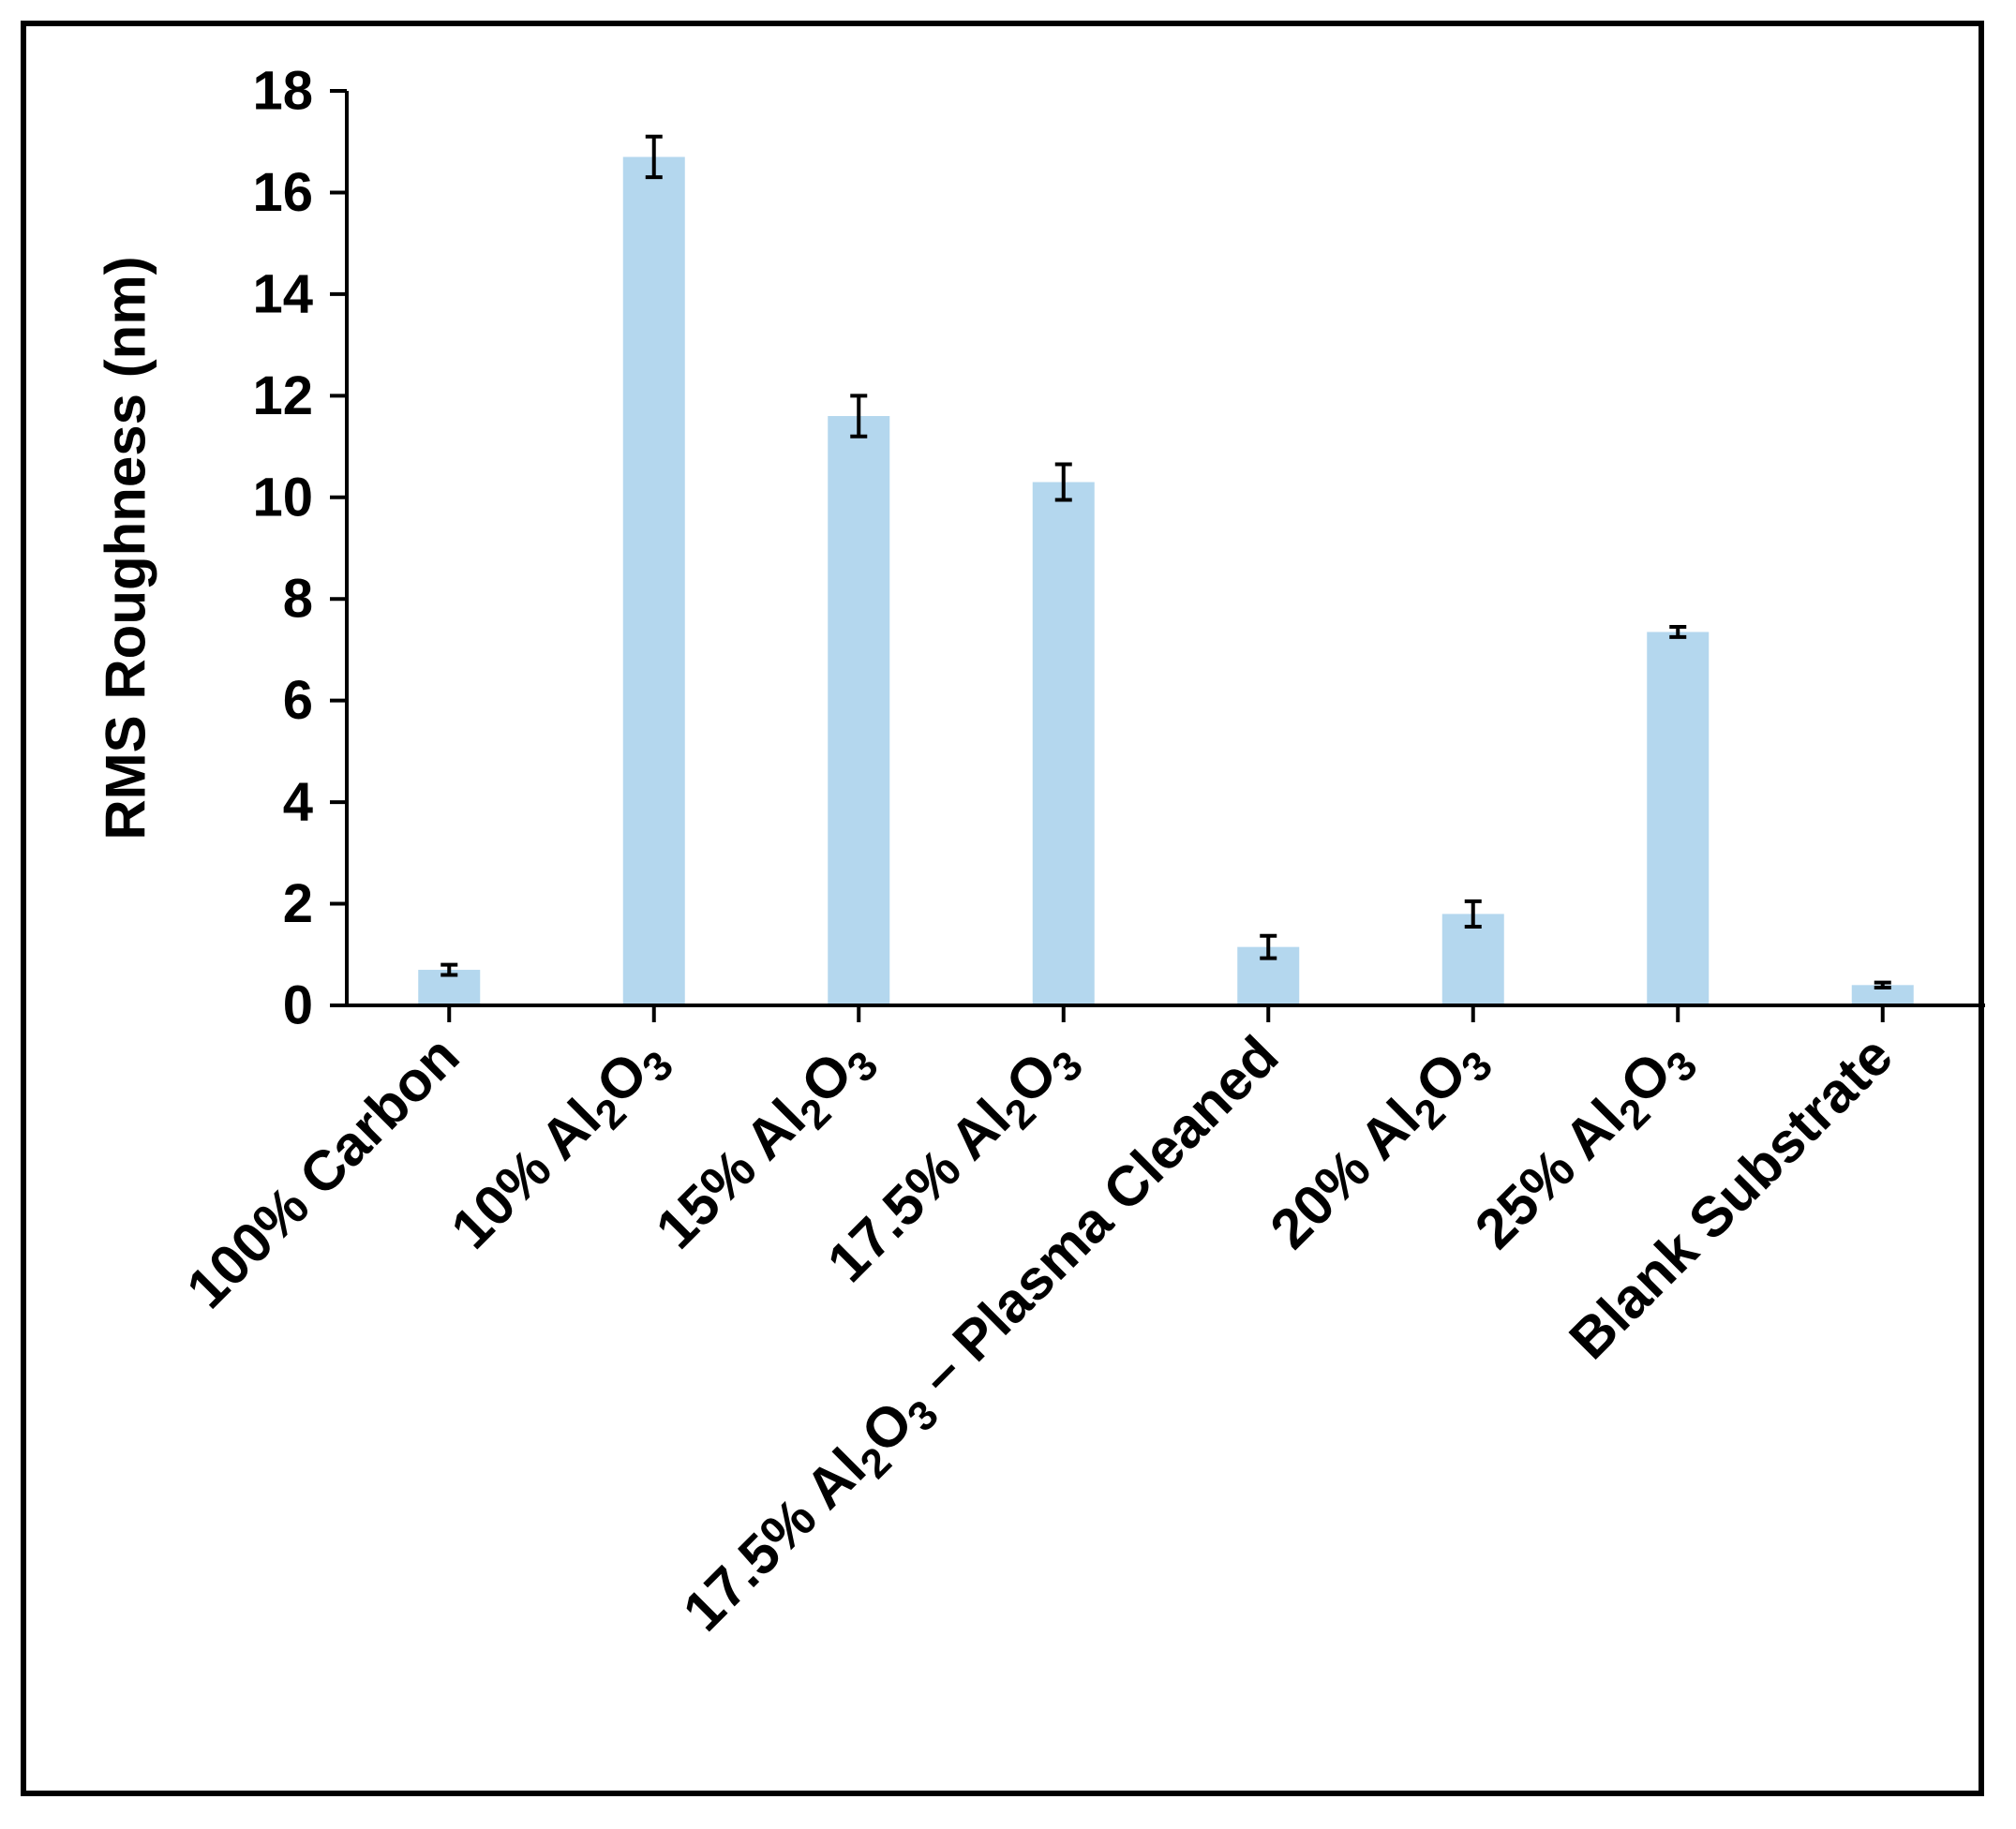  What do you see at coordinates (1549, 1173) in the screenshot?
I see `x-category-label-part: 25% Al` at bounding box center [1549, 1173].